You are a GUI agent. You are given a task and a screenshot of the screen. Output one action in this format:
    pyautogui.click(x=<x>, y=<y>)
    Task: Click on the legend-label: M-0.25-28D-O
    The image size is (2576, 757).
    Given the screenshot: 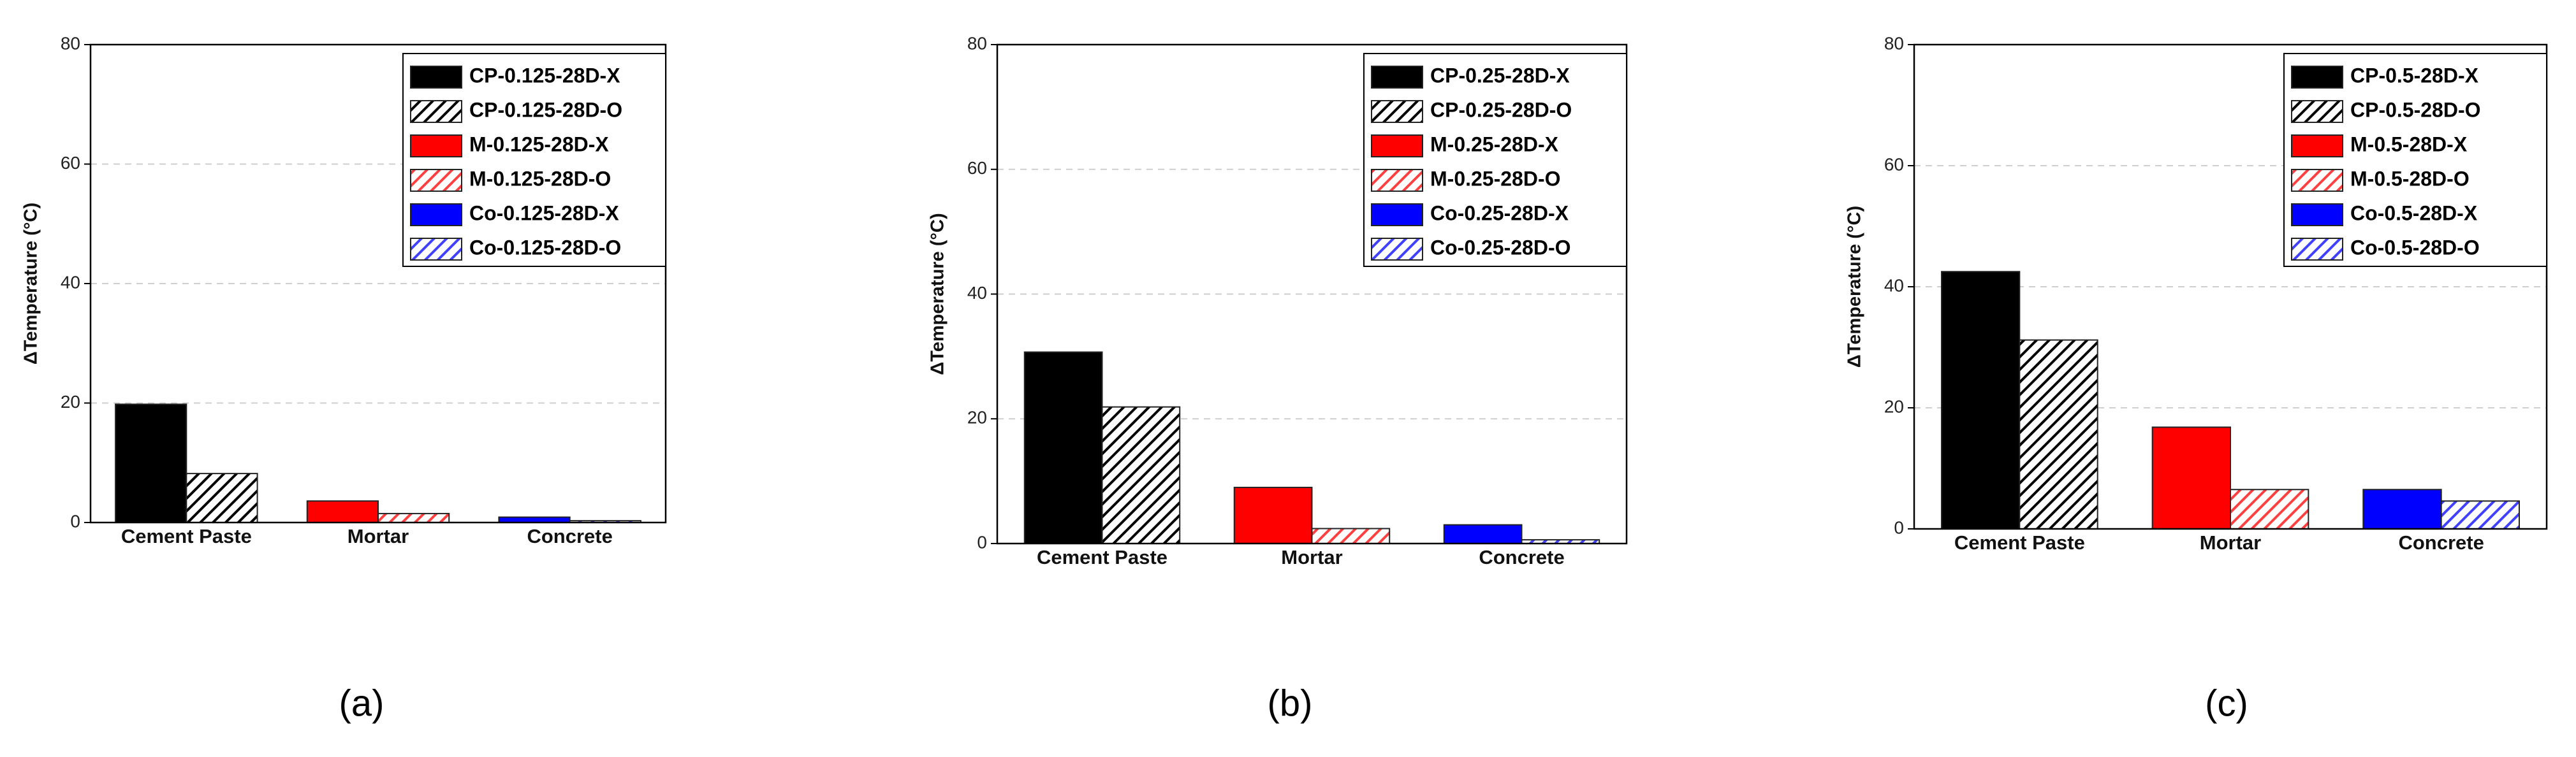 What is the action you would take?
    pyautogui.click(x=1495, y=178)
    